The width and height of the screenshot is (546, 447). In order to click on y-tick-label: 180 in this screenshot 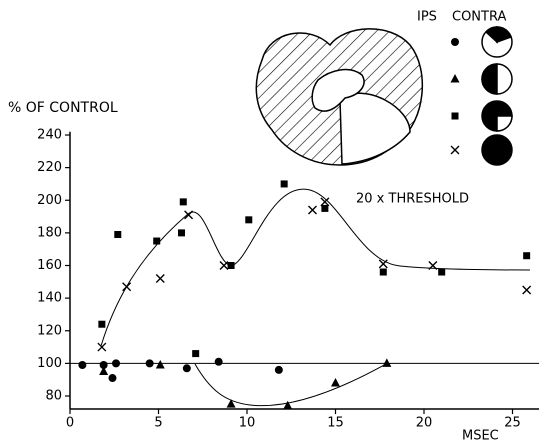, I will do `click(49, 232)`.